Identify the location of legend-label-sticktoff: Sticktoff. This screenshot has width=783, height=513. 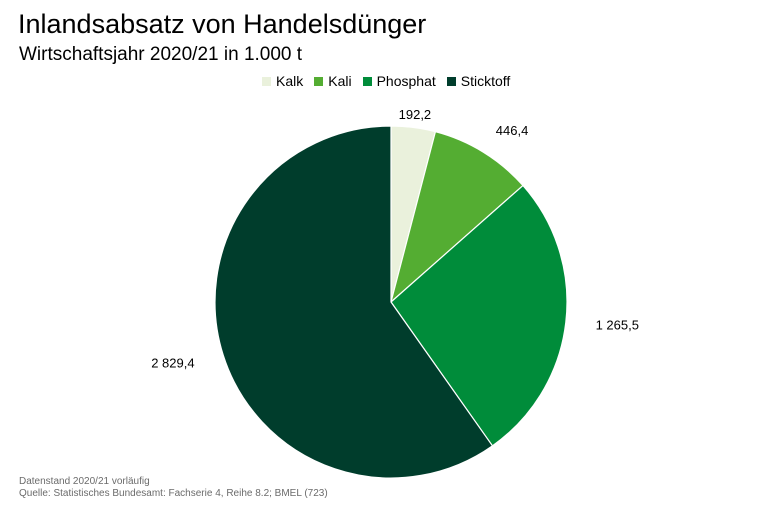
(485, 81).